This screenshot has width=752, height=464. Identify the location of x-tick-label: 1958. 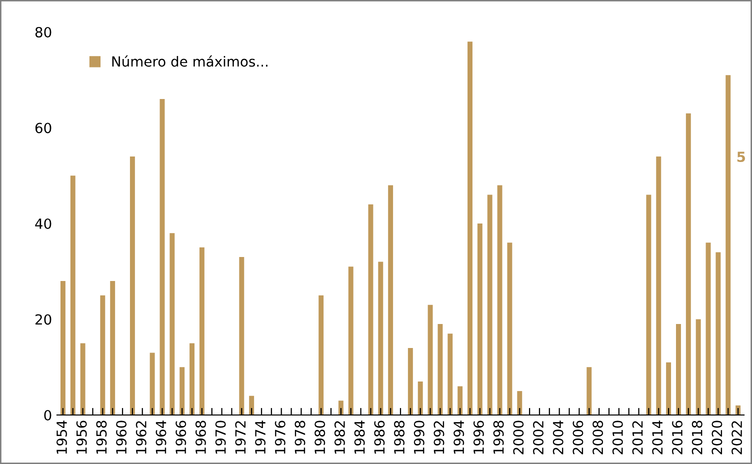
(101, 437).